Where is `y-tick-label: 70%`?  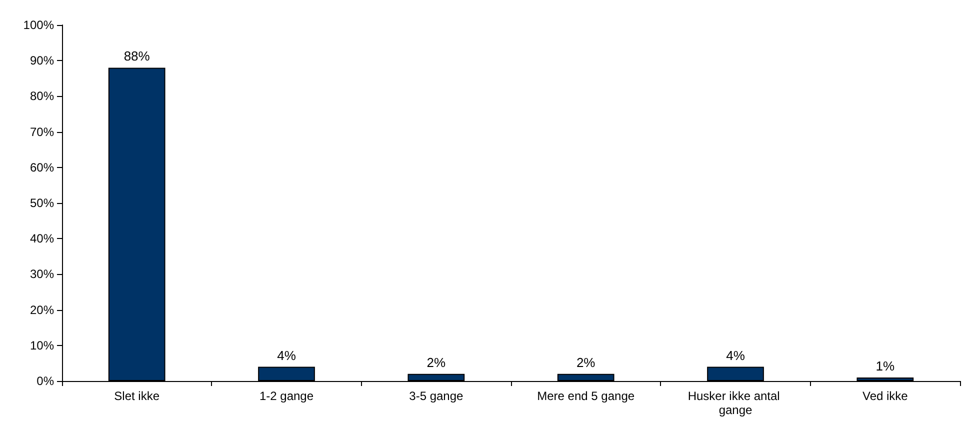 y-tick-label: 70% is located at coordinates (42, 131).